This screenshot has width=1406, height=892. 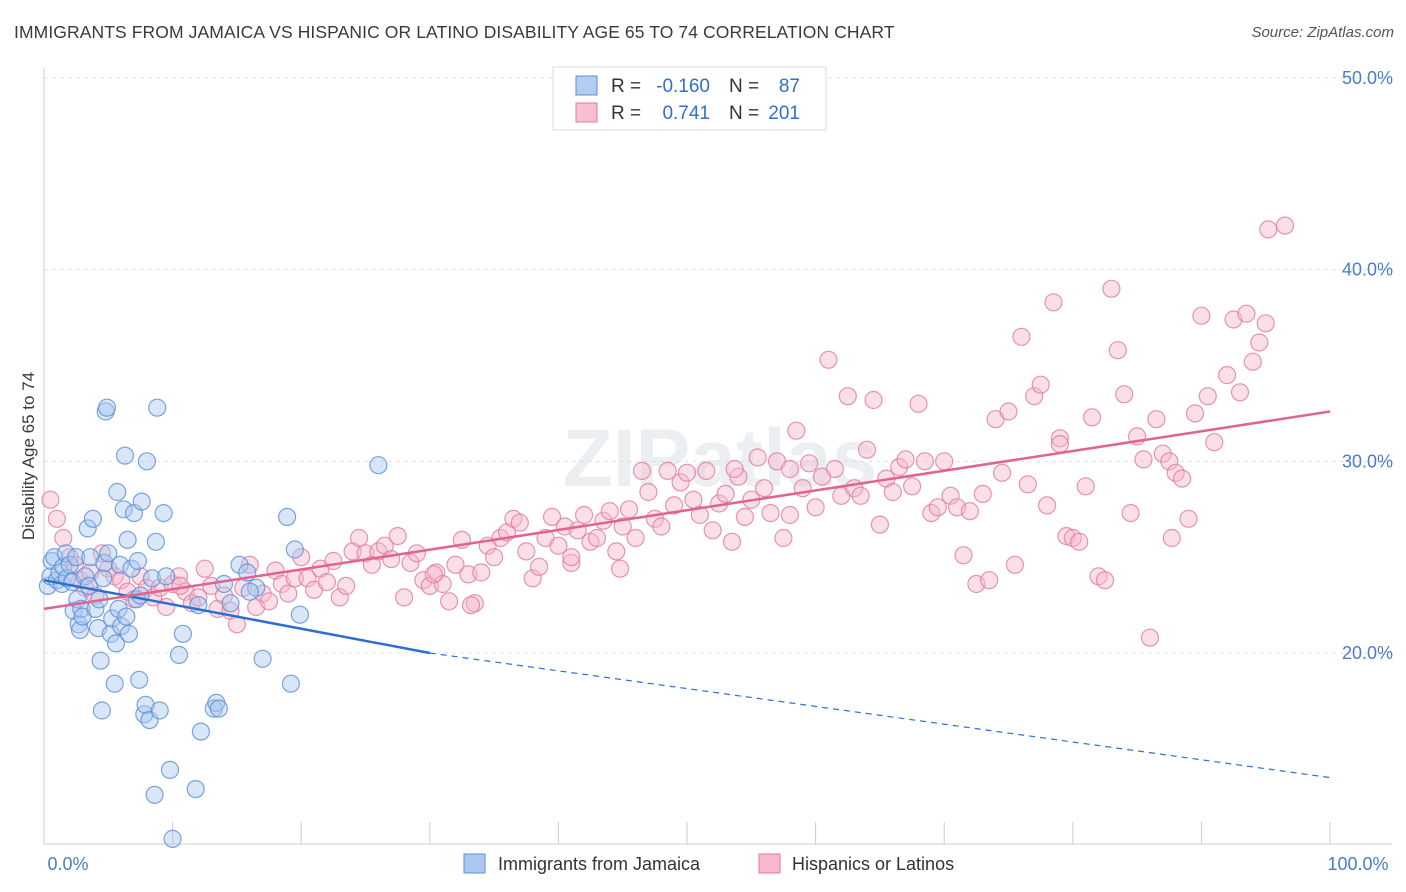 I want to click on y-tick-labels: 20.0% 30.0% 40.0% 50.0%, so click(x=1367, y=365).